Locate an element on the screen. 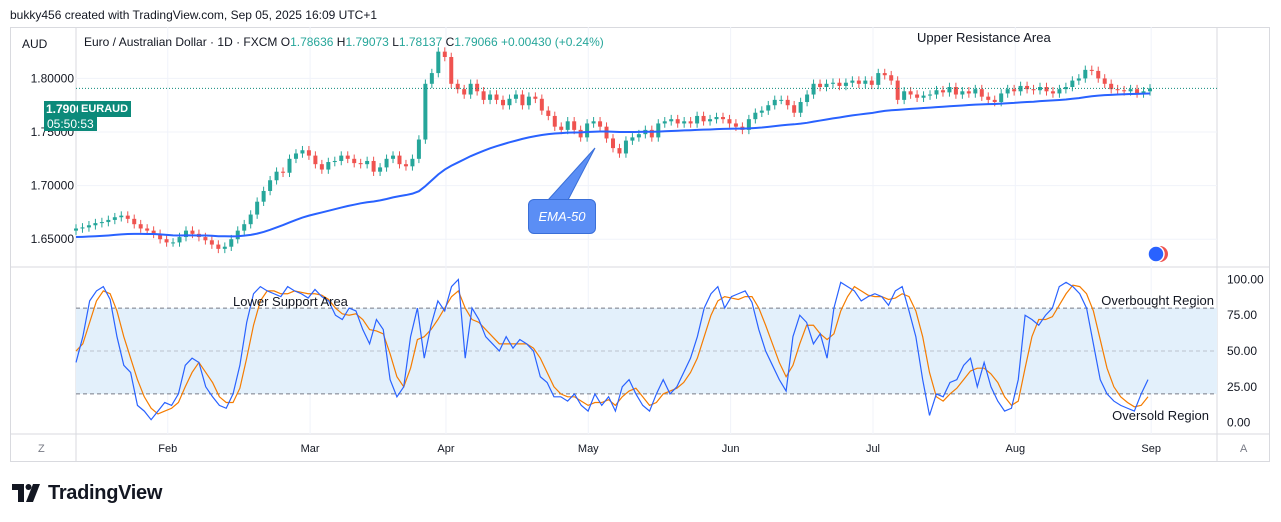 This screenshot has height=522, width=1281. legend-change: +0.00430 (+0.24%) is located at coordinates (552, 42).